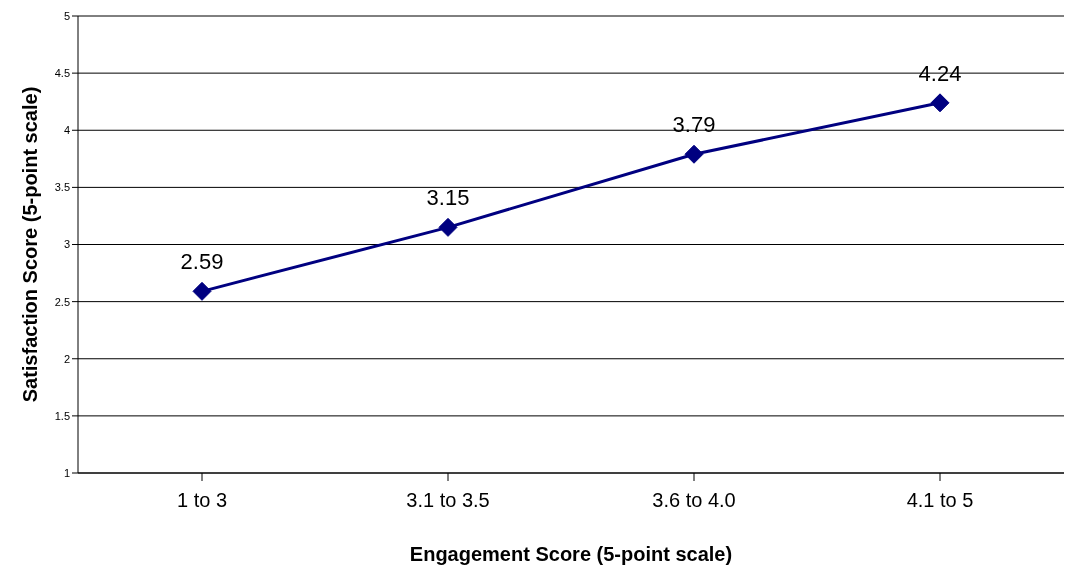 This screenshot has width=1075, height=574. I want to click on y-tick-label: 1.5, so click(62, 415).